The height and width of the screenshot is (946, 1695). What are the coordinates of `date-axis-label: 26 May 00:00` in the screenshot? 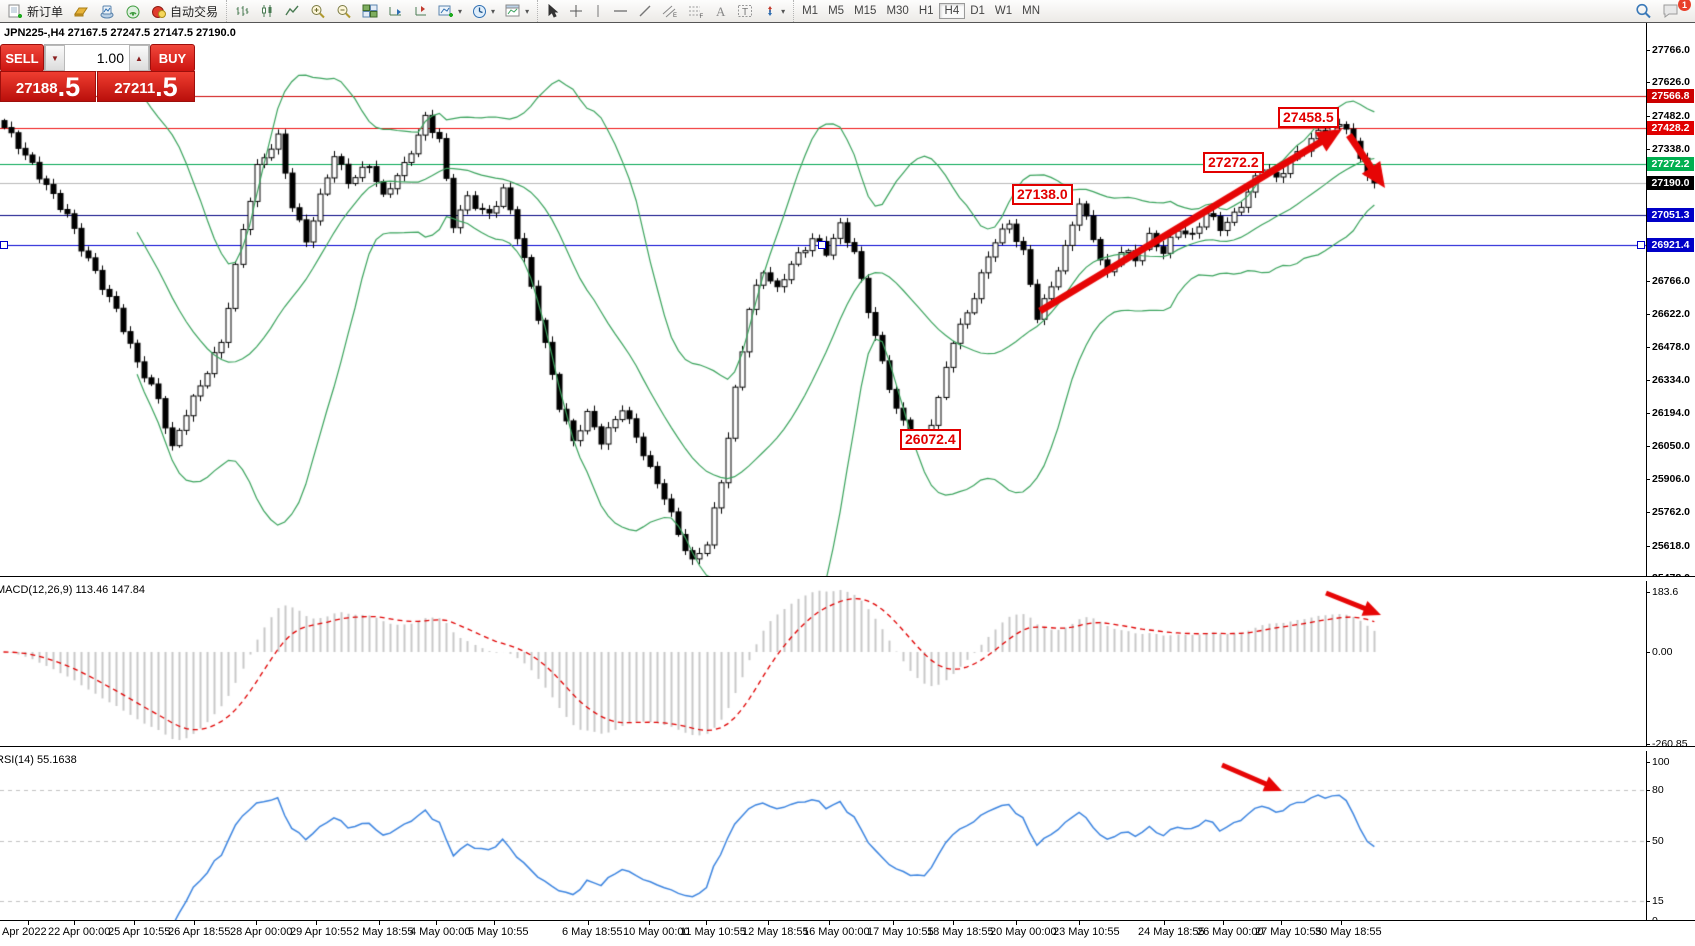 It's located at (1230, 932).